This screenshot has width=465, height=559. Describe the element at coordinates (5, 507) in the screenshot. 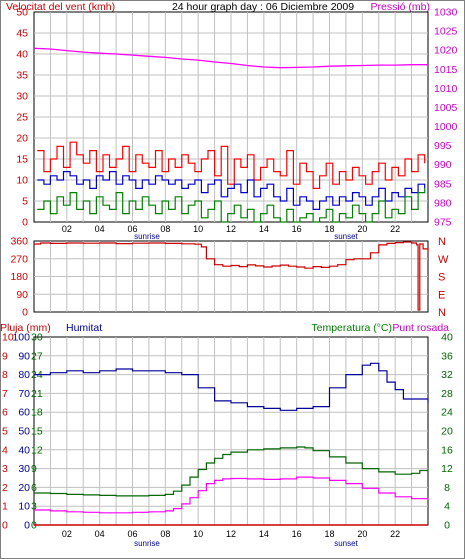

I see `rain-tick-1: 1` at that location.